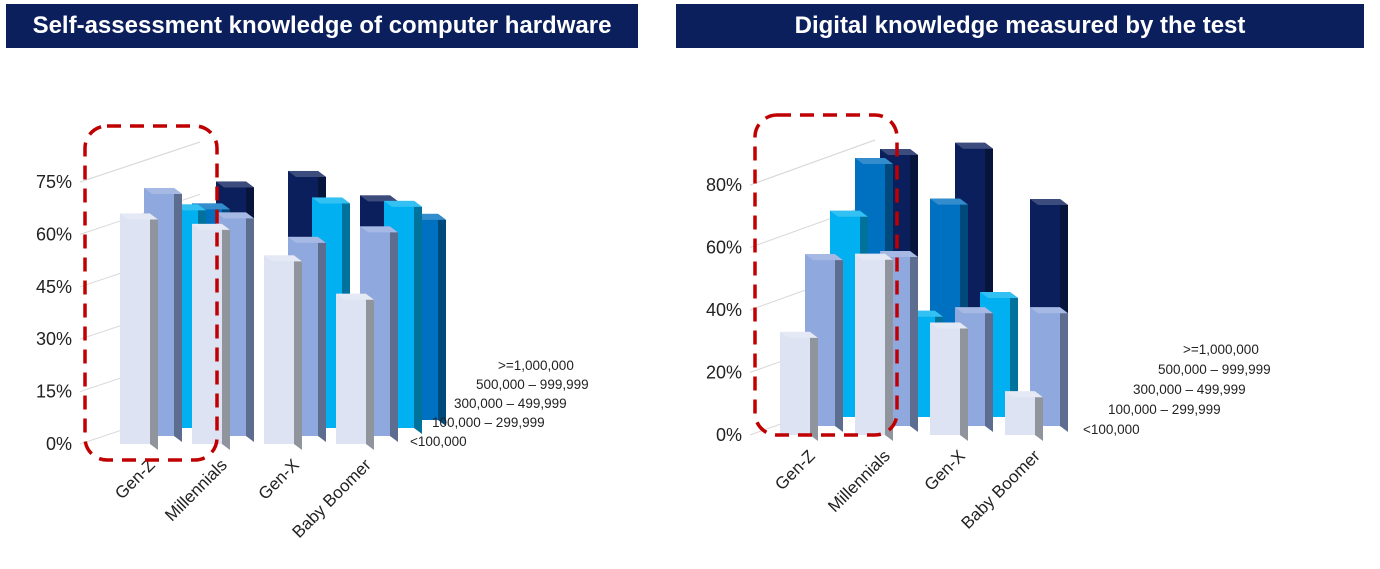 Image resolution: width=1380 pixels, height=569 pixels. Describe the element at coordinates (54, 392) in the screenshot. I see `y-tick-label: 15%` at that location.